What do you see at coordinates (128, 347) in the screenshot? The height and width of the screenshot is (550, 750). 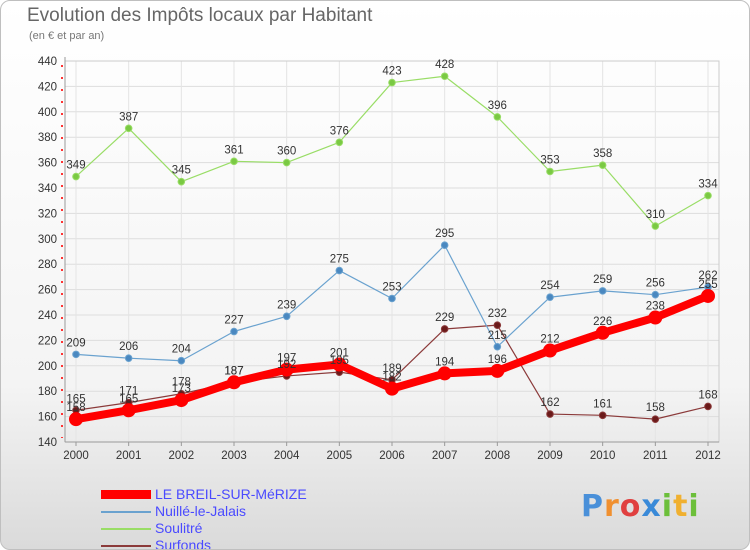 I see `data-label: 206` at bounding box center [128, 347].